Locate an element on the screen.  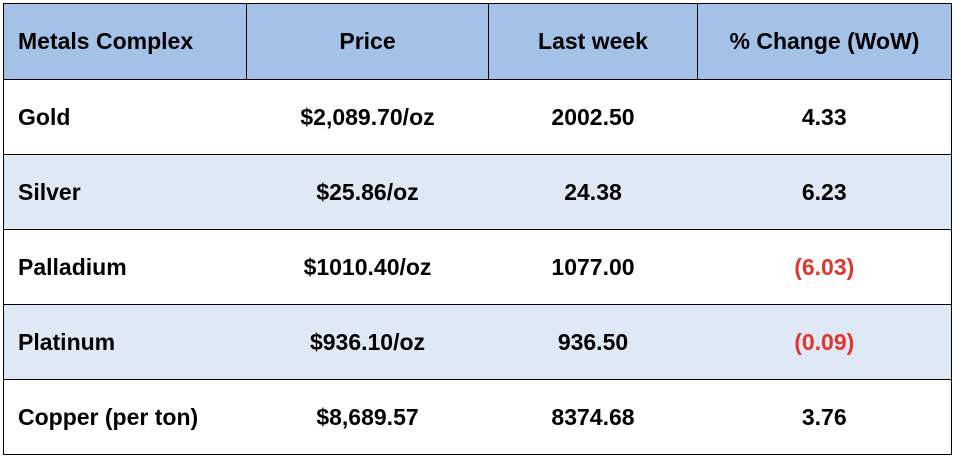
header-cell: Last week is located at coordinates (593, 41).